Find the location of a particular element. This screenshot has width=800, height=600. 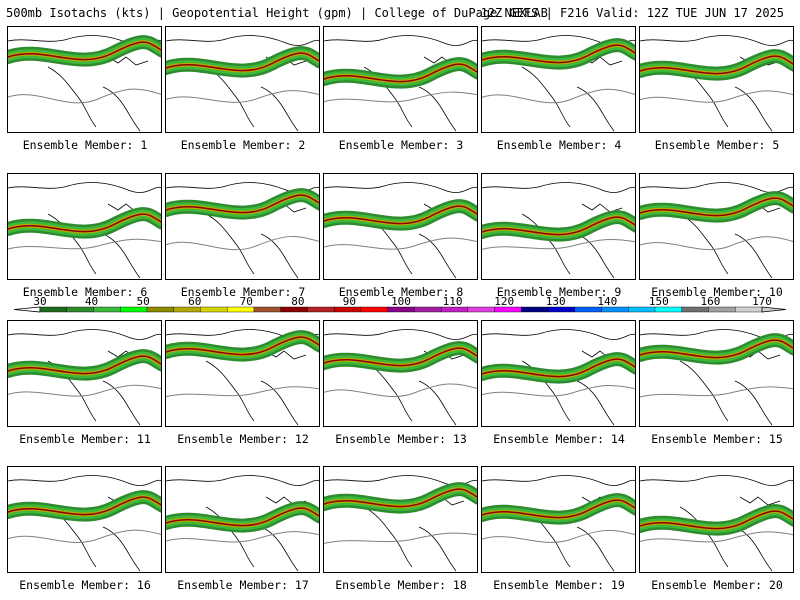

colorbar-tick-label: 160 is located at coordinates (710, 301).